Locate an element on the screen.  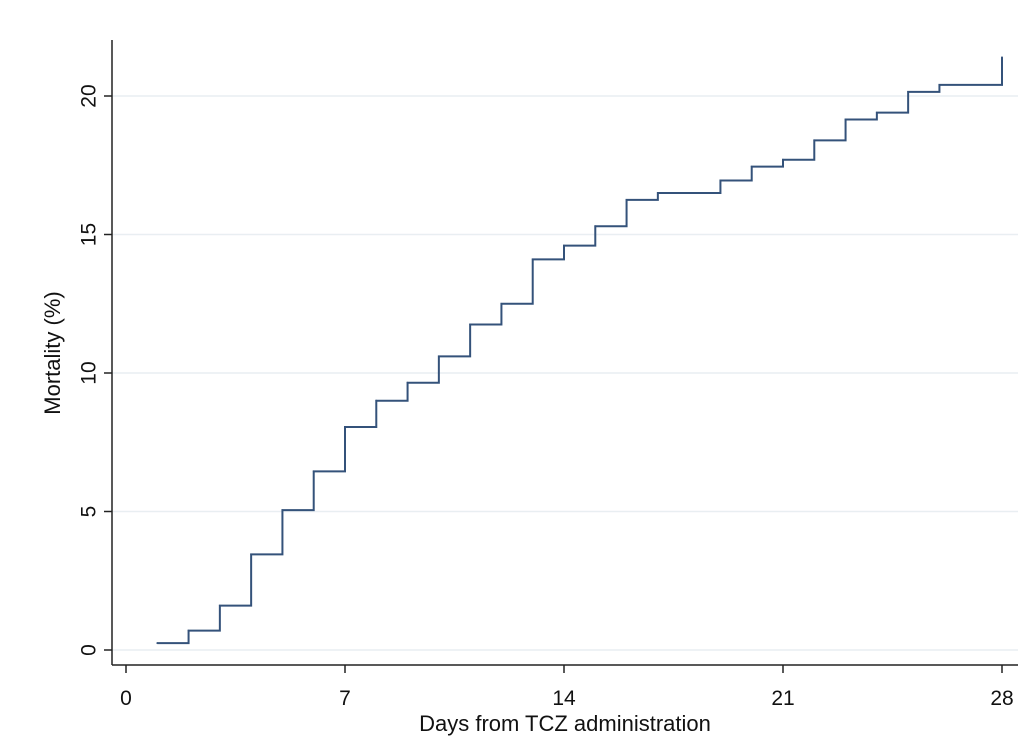
x-axis-title: Days from TCZ administration is located at coordinates (565, 723).